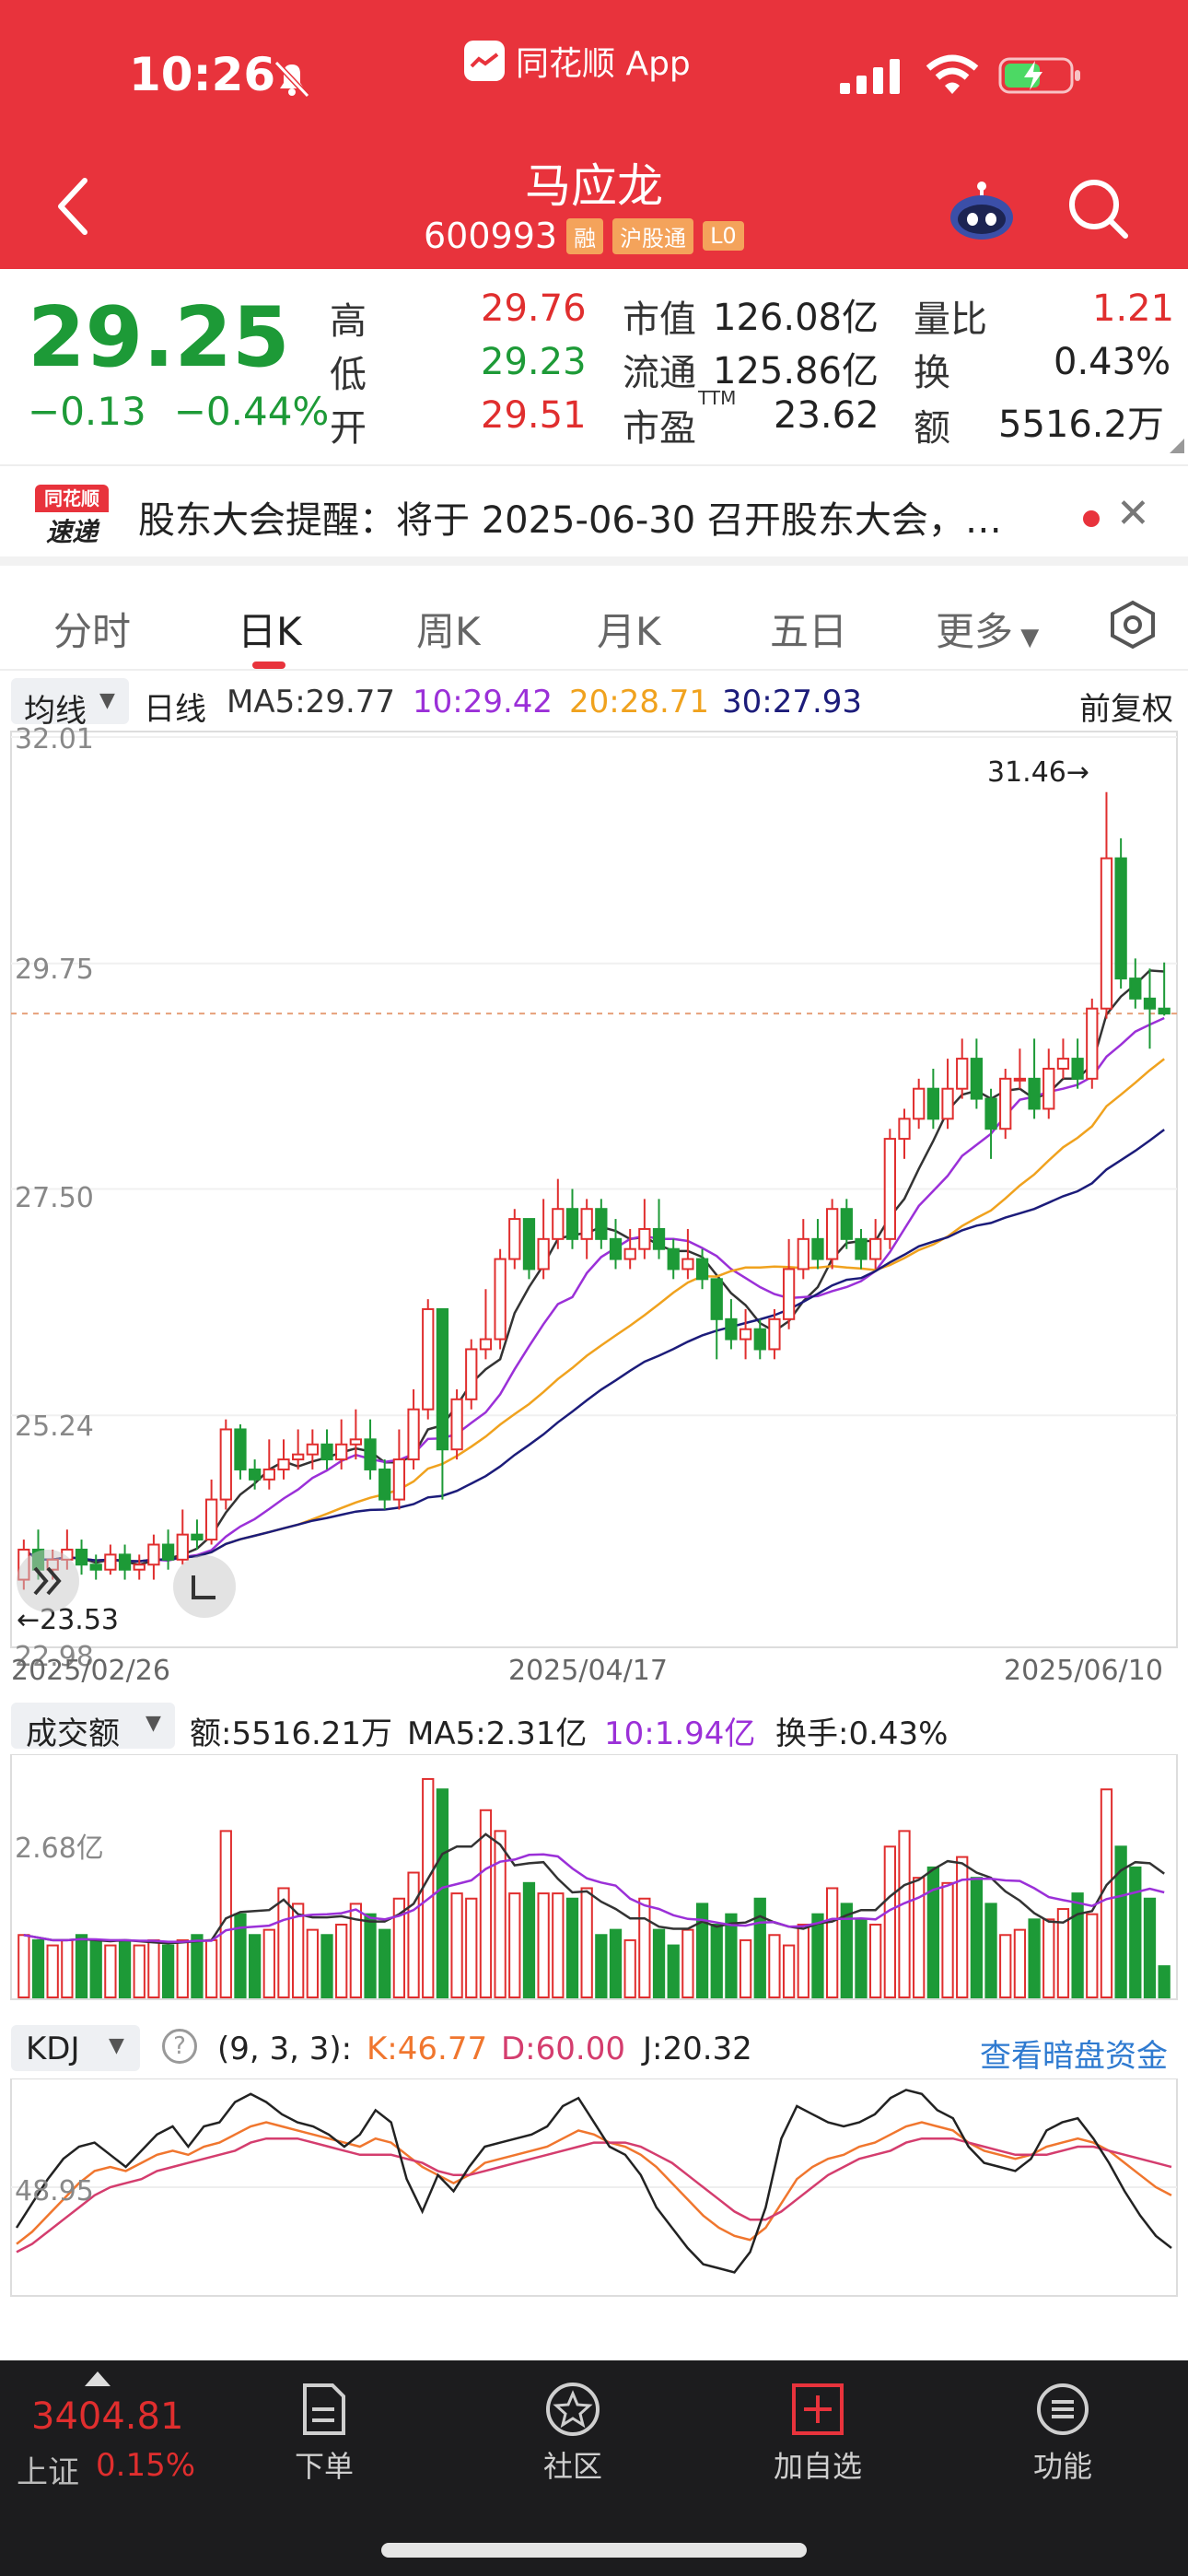 The height and width of the screenshot is (2576, 1188). Describe the element at coordinates (324, 2466) in the screenshot. I see `nav-order-label: 下单` at that location.